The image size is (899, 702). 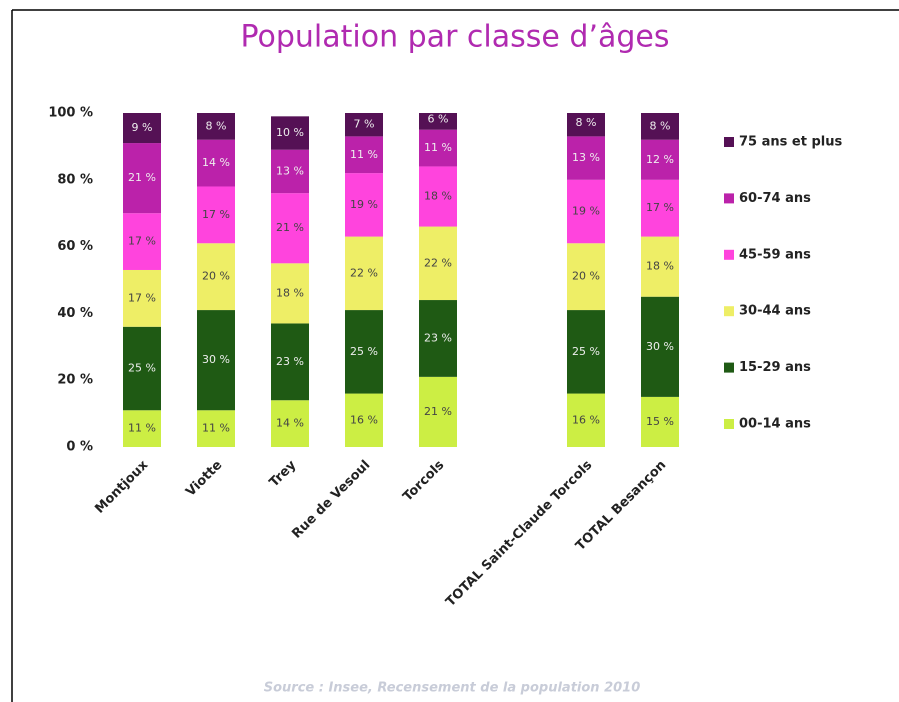 I want to click on legend-label: 75 ans et plus, so click(x=790, y=142).